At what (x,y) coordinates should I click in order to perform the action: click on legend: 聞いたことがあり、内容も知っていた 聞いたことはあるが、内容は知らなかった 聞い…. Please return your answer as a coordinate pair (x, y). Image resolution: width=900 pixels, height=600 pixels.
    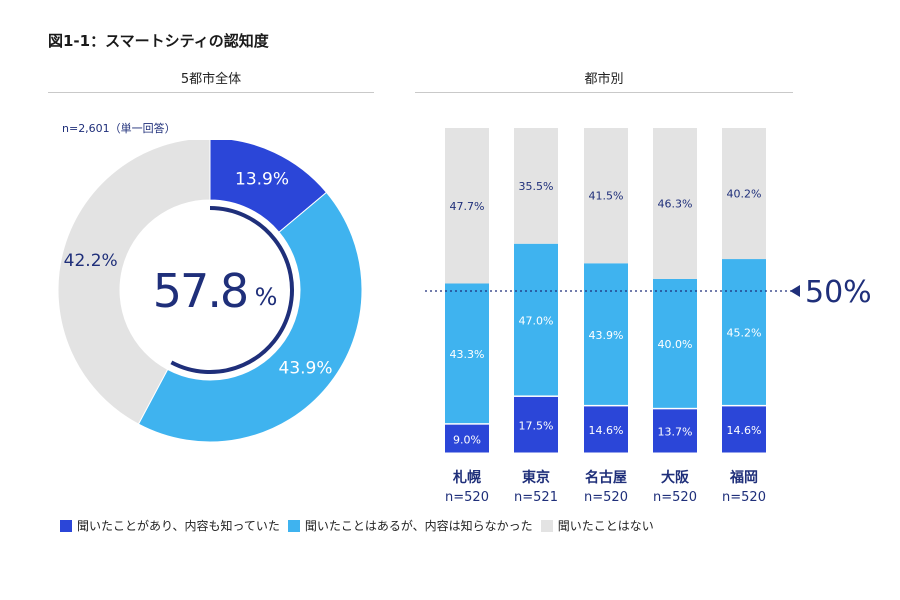
    Looking at the image, I should click on (361, 525).